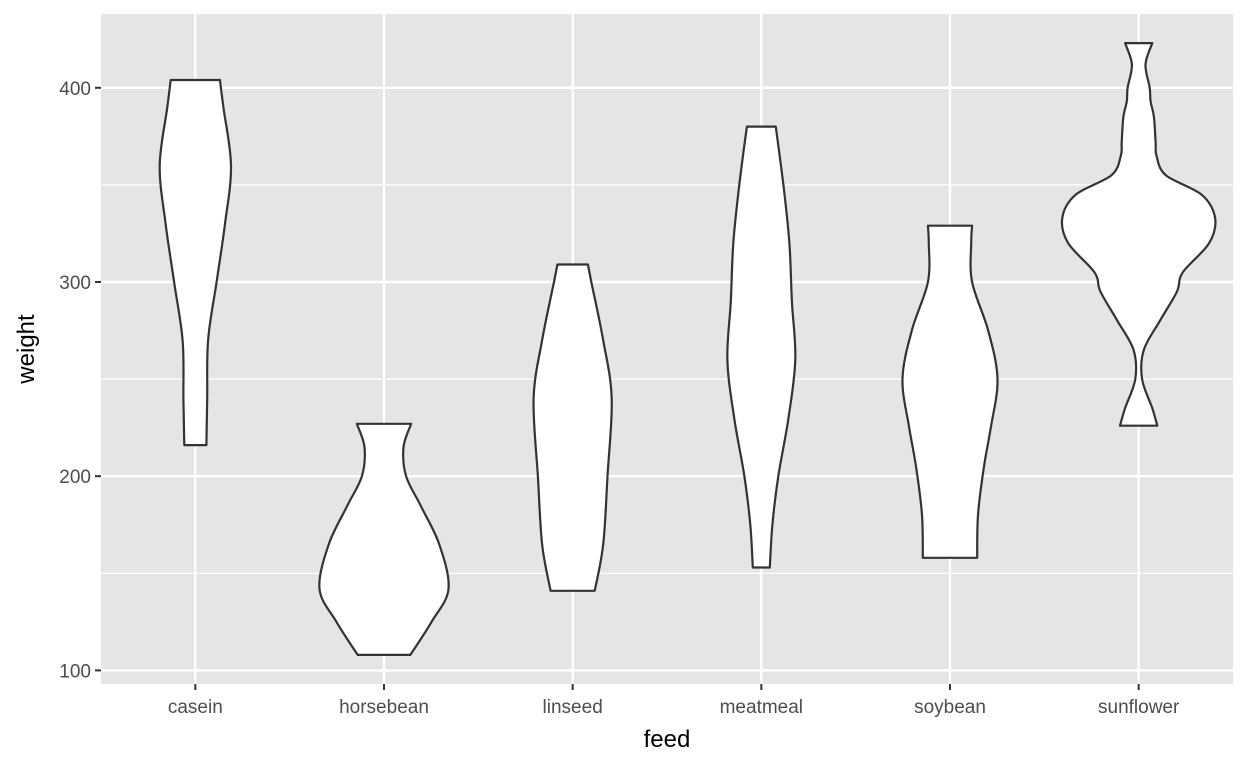 The image size is (1248, 768). I want to click on x-tick-label: meatmeal, so click(761, 707).